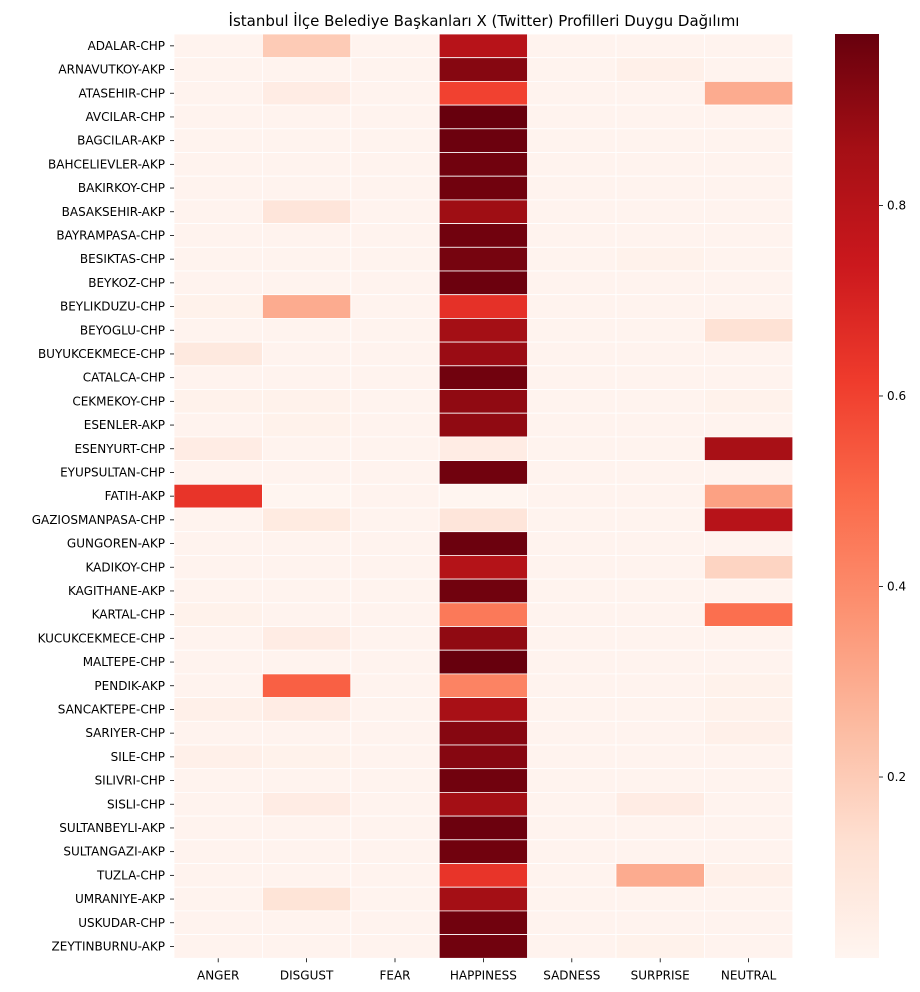  I want to click on row-label: GUNGOREN-AKP, so click(116, 544).